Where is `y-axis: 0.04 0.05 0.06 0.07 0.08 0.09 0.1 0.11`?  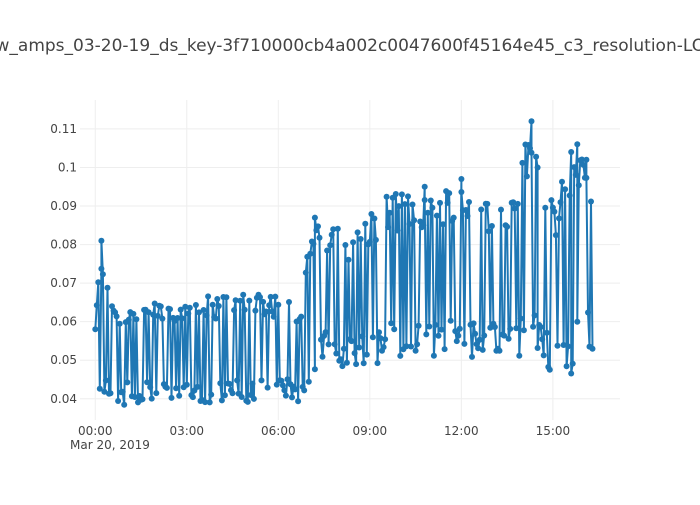 y-axis: 0.04 0.05 0.06 0.07 0.08 0.09 0.1 0.11 is located at coordinates (63, 264).